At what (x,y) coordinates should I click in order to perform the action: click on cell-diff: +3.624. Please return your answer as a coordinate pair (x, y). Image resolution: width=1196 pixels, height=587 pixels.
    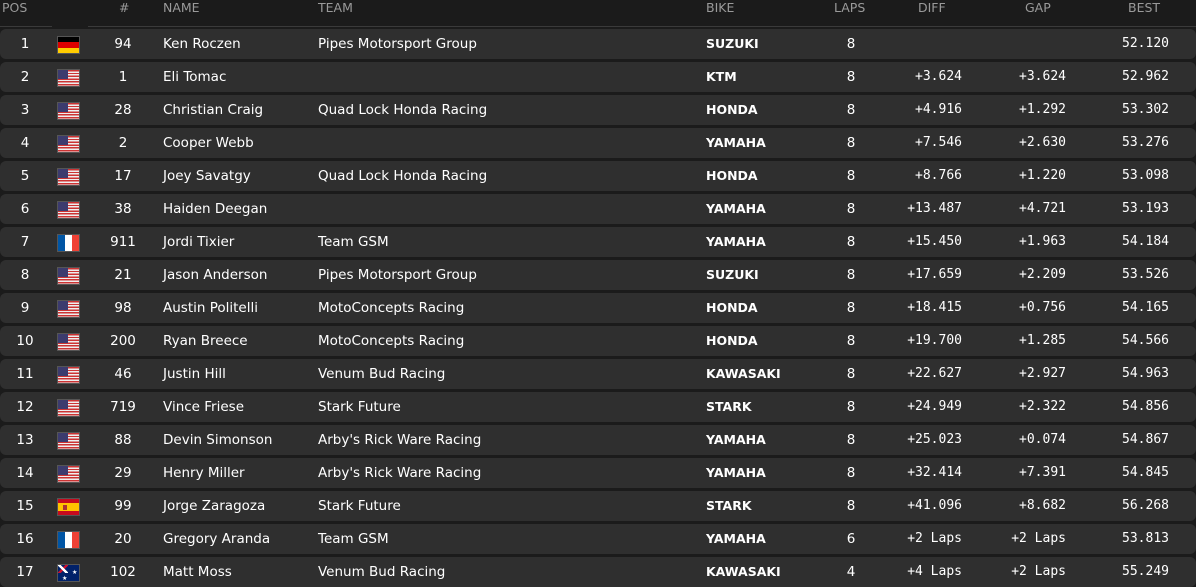
    Looking at the image, I should click on (938, 76).